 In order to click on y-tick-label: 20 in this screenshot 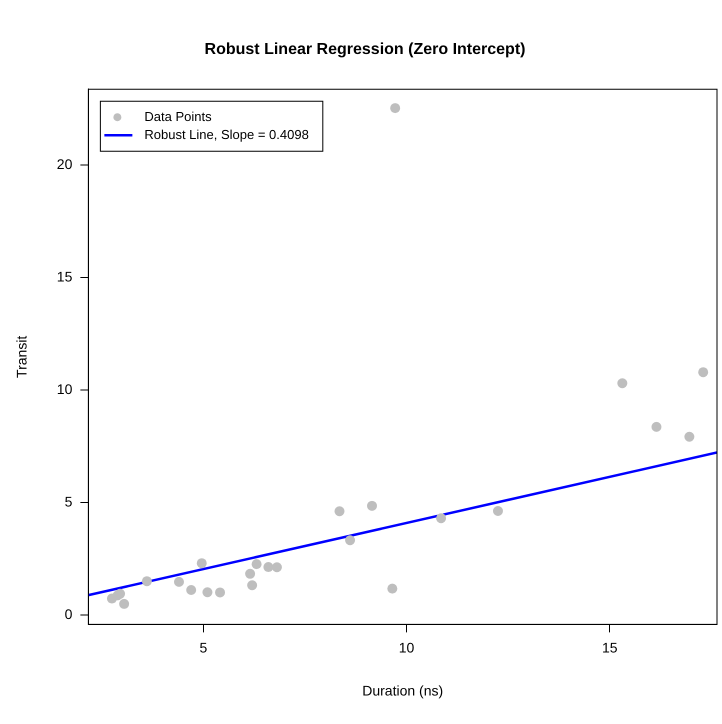, I will do `click(64, 164)`.